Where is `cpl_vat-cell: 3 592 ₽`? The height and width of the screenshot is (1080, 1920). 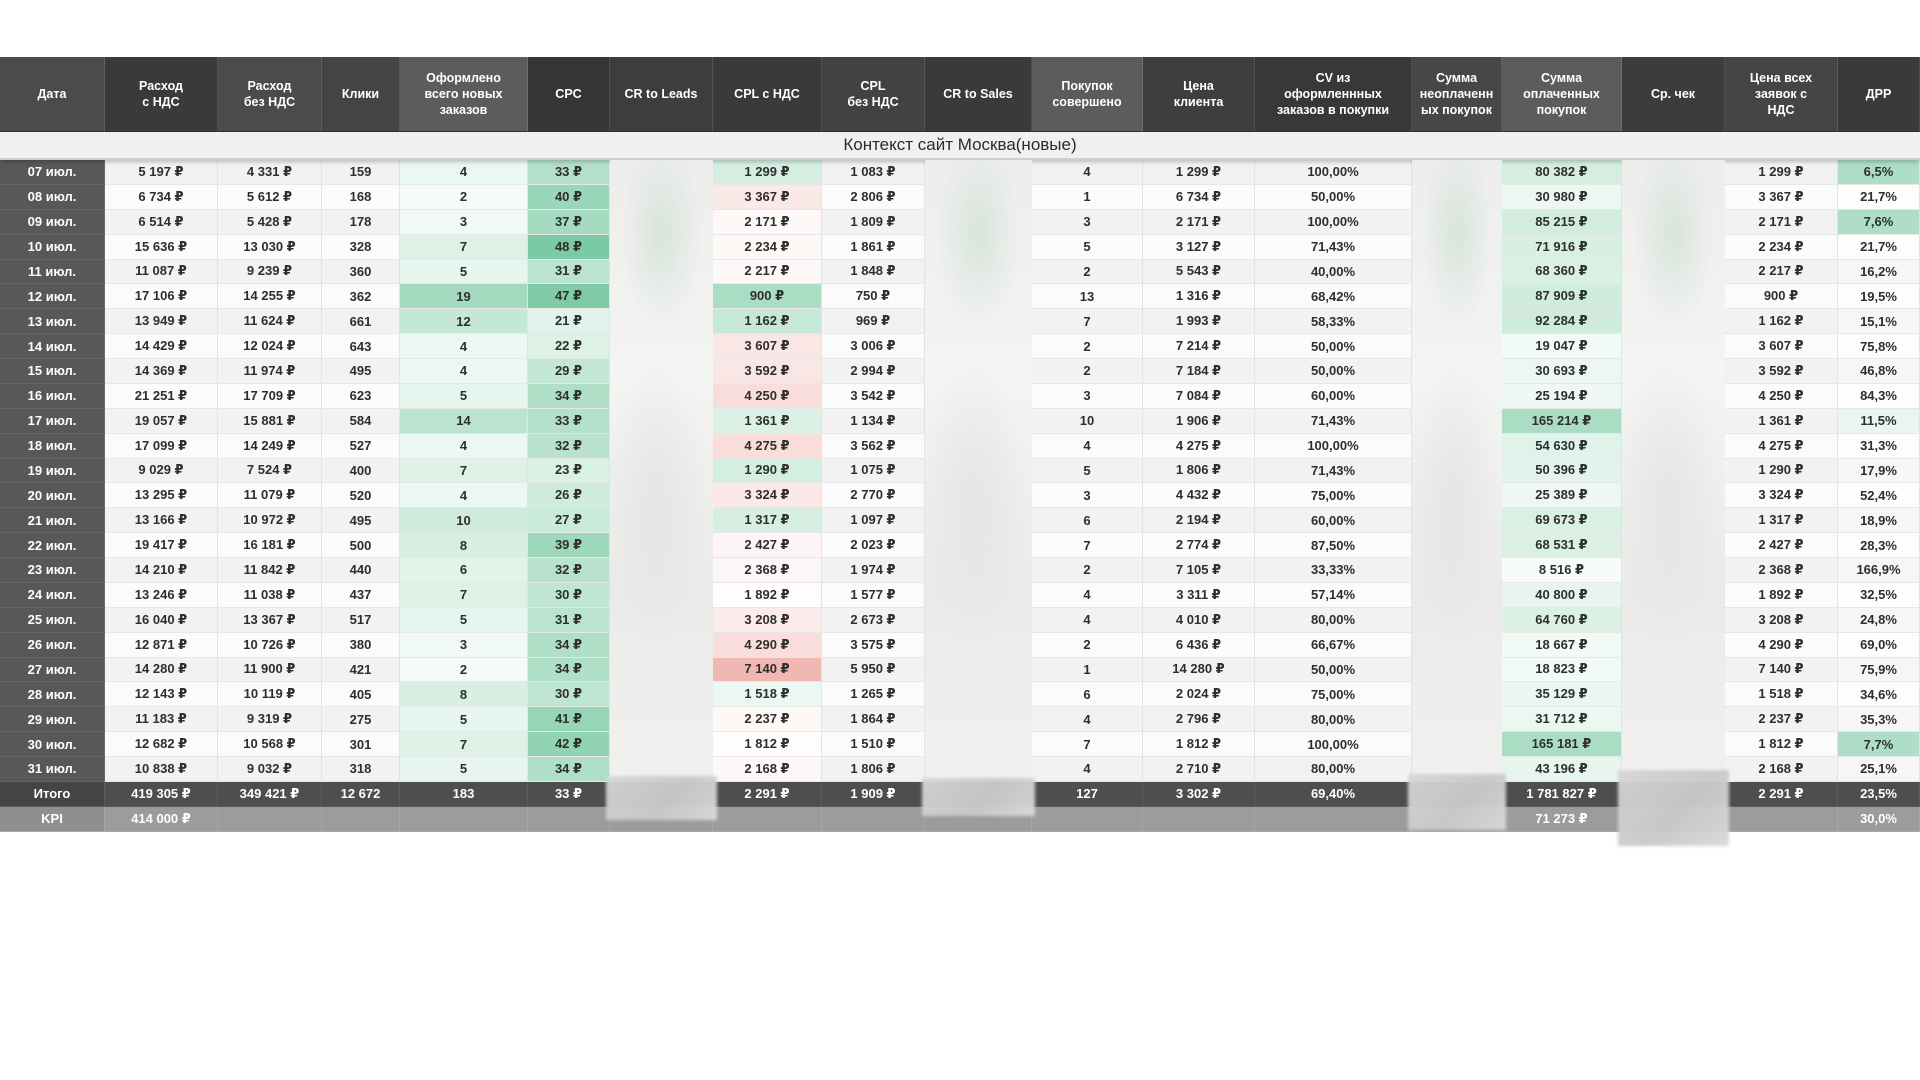
cpl_vat-cell: 3 592 ₽ is located at coordinates (767, 371).